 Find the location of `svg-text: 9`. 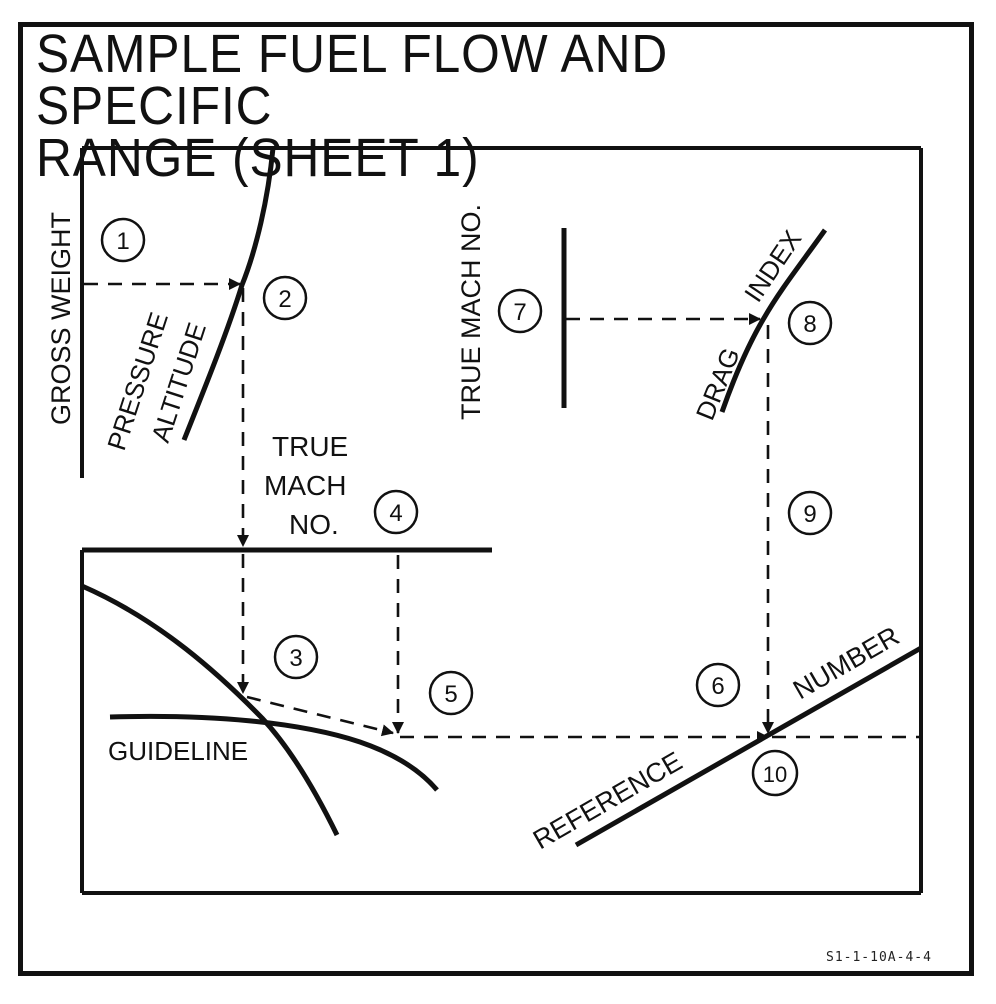

svg-text: 9 is located at coordinates (809, 514).